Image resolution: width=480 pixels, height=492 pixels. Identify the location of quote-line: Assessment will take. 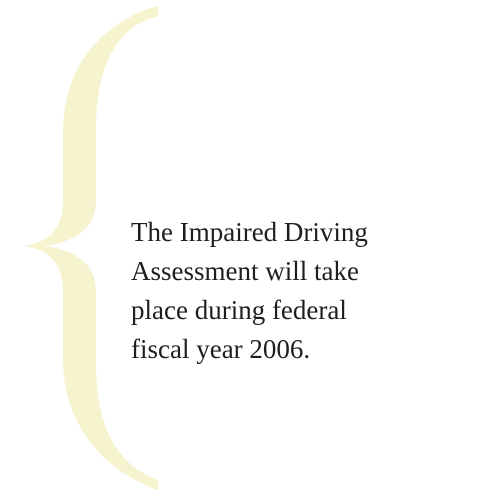
(245, 271).